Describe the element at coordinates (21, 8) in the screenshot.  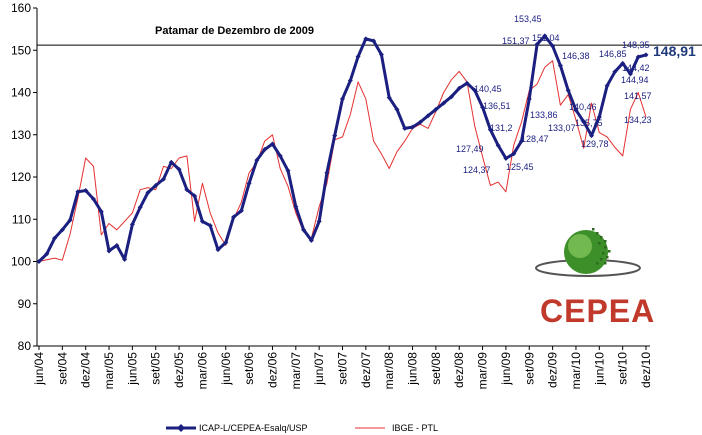
I see `y-tick-label: 160` at that location.